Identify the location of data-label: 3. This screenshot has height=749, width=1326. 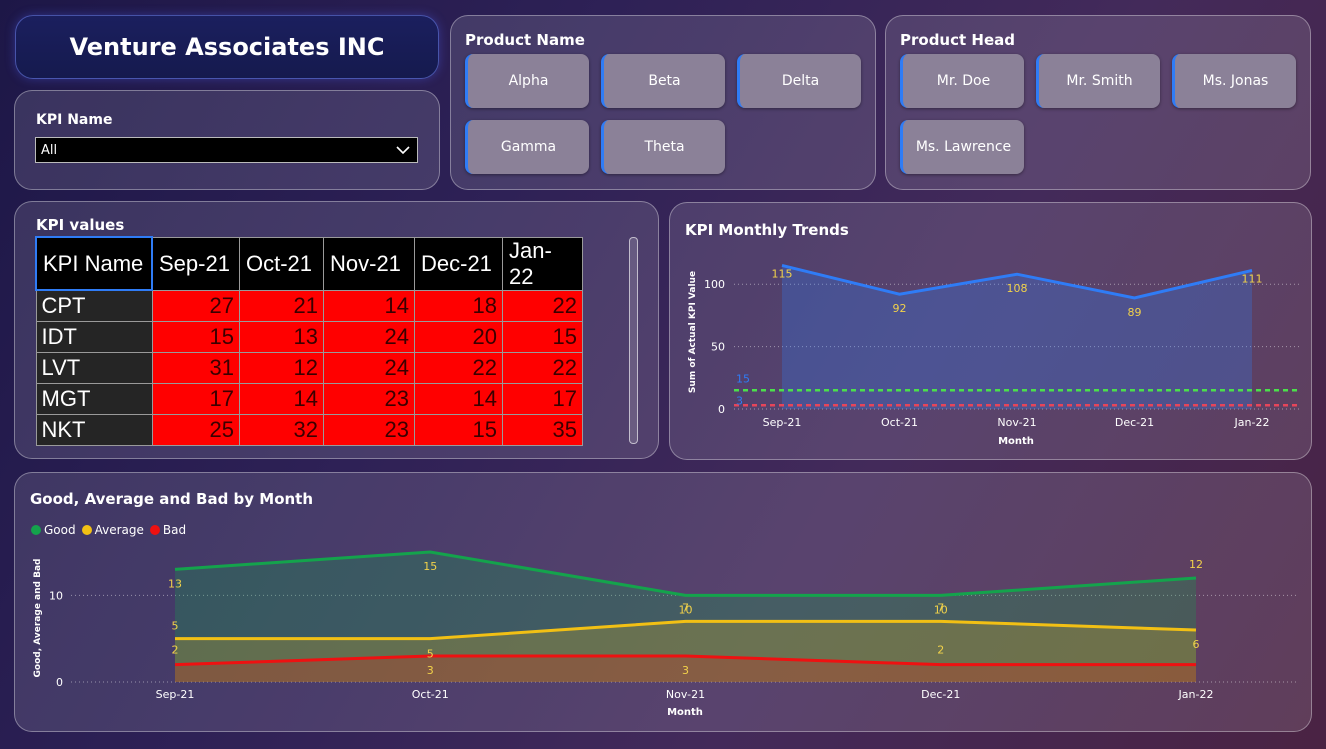
(430, 670).